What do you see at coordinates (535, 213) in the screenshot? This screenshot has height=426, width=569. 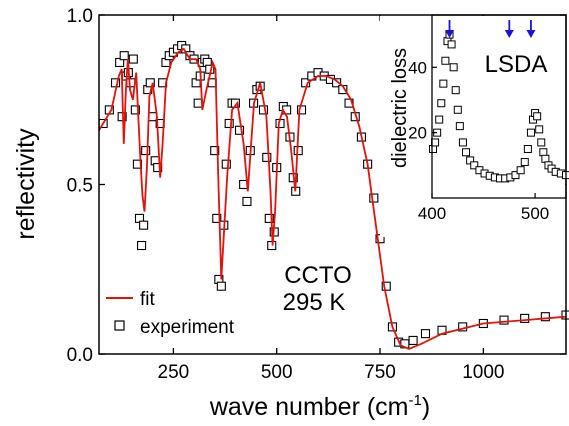 I see `inset-x-tick-label: 500` at bounding box center [535, 213].